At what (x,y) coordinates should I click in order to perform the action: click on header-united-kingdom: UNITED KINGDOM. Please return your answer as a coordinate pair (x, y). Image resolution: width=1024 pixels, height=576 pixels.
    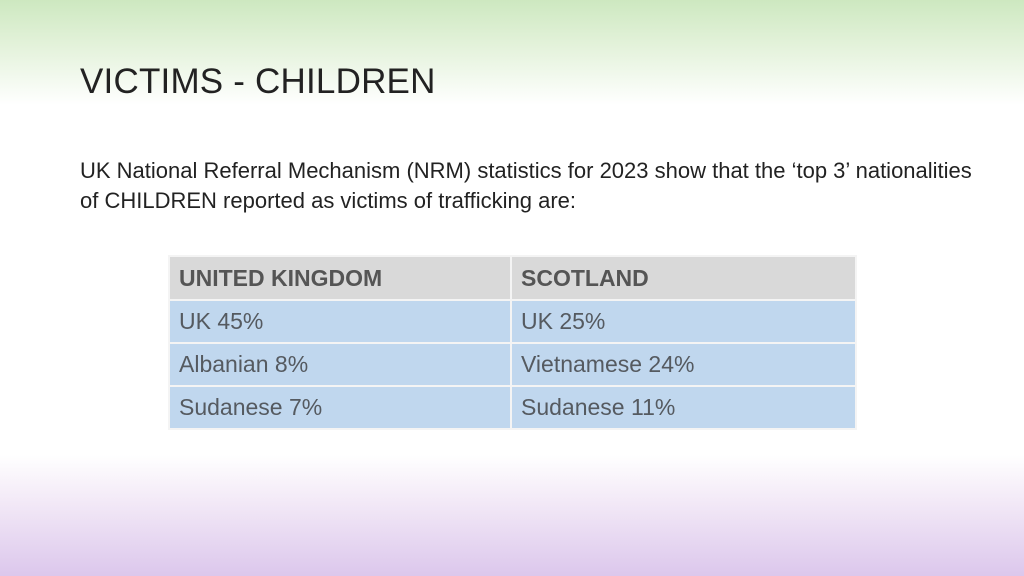
    Looking at the image, I should click on (340, 278).